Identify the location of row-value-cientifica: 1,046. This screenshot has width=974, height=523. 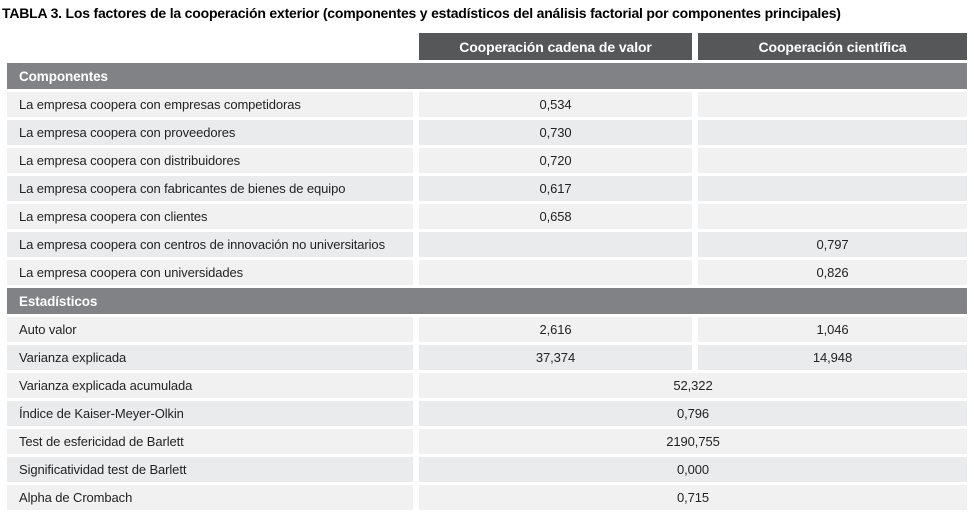
(832, 329).